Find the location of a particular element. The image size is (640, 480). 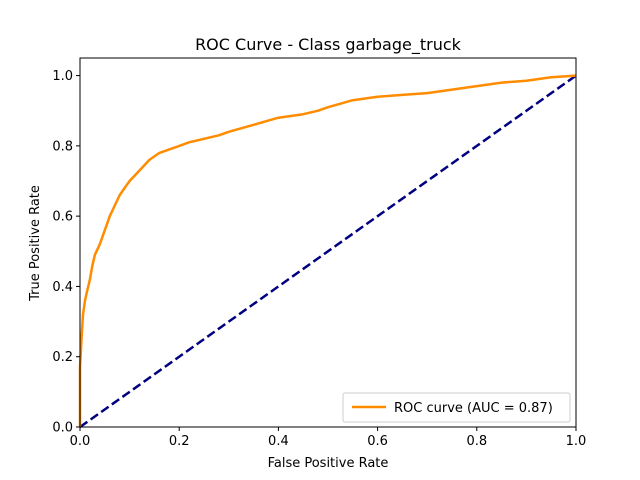

legend-box is located at coordinates (456, 407).